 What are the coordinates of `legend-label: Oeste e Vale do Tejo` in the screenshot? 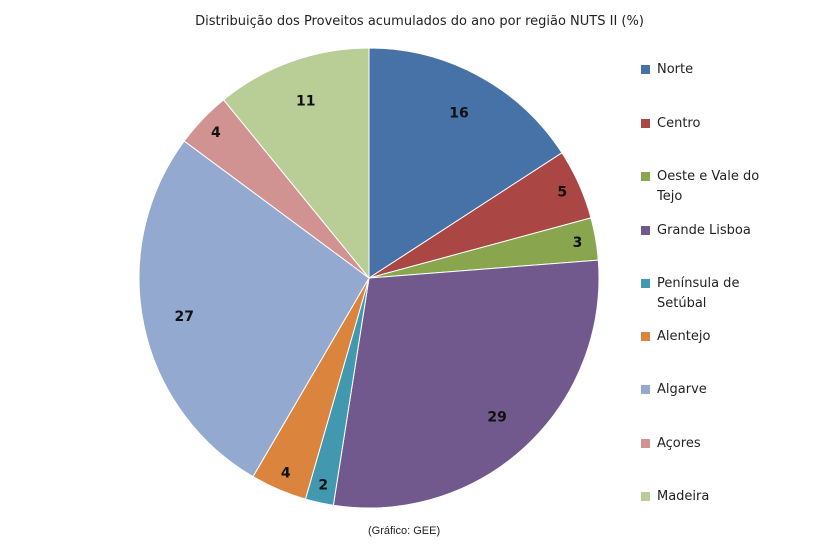 It's located at (708, 186).